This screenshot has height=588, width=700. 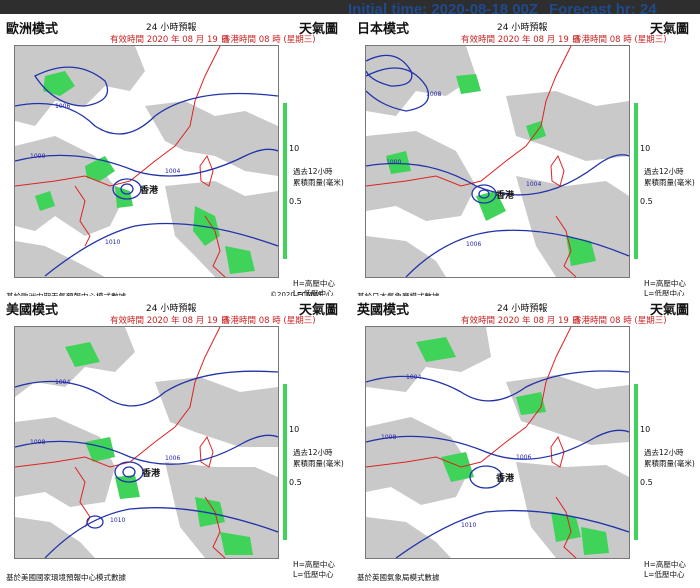 I want to click on model-title: 英國模式, so click(x=383, y=310).